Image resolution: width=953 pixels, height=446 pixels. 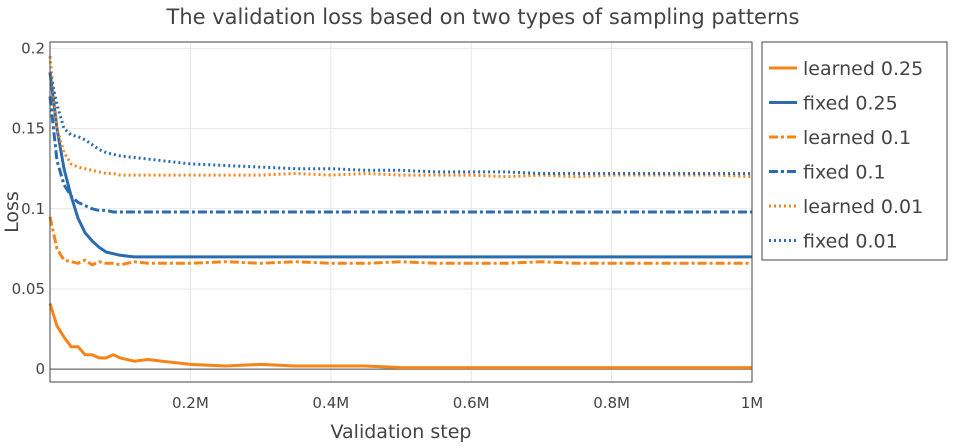 I want to click on legend-label: fixed 0.25, so click(x=850, y=104).